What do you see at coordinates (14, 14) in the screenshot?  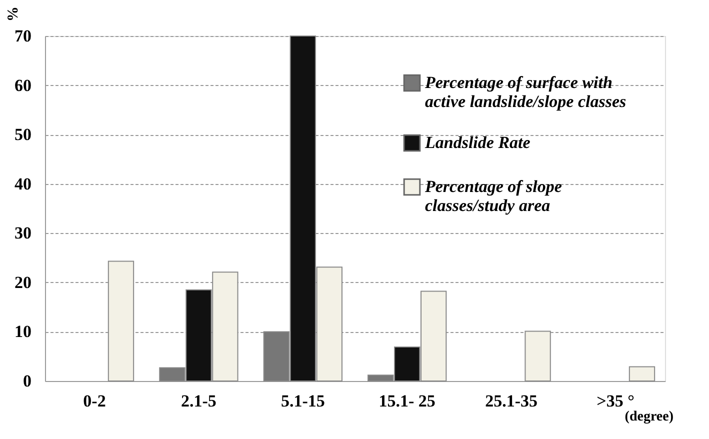 I see `y-axis-title: %` at bounding box center [14, 14].